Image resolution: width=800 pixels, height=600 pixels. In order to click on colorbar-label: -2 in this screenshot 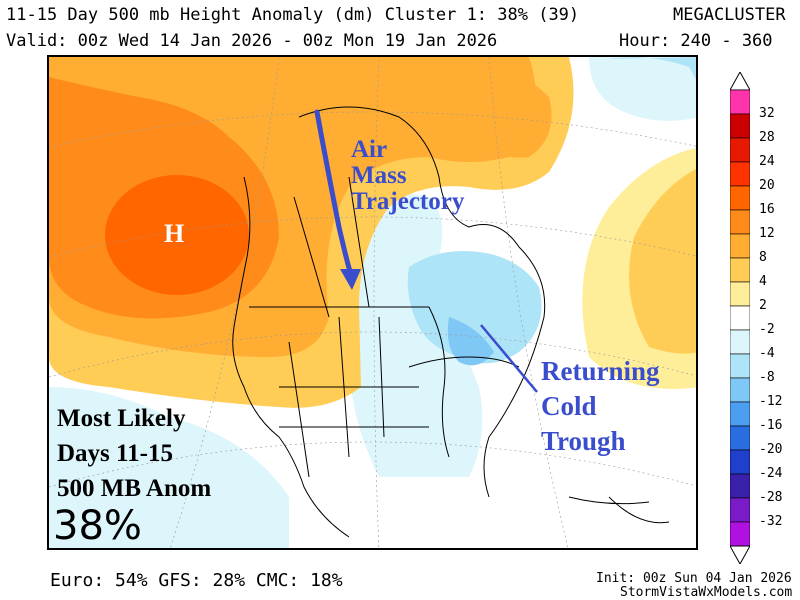, I will do `click(767, 329)`.